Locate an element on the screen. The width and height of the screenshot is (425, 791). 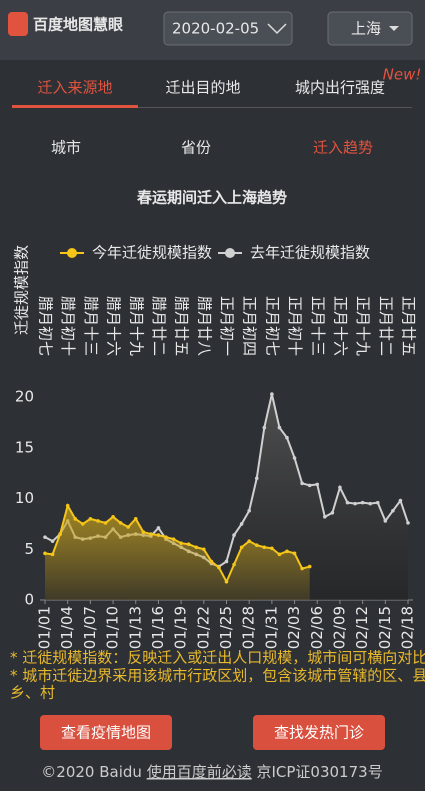
y-tick-label: 15 is located at coordinates (24, 447).